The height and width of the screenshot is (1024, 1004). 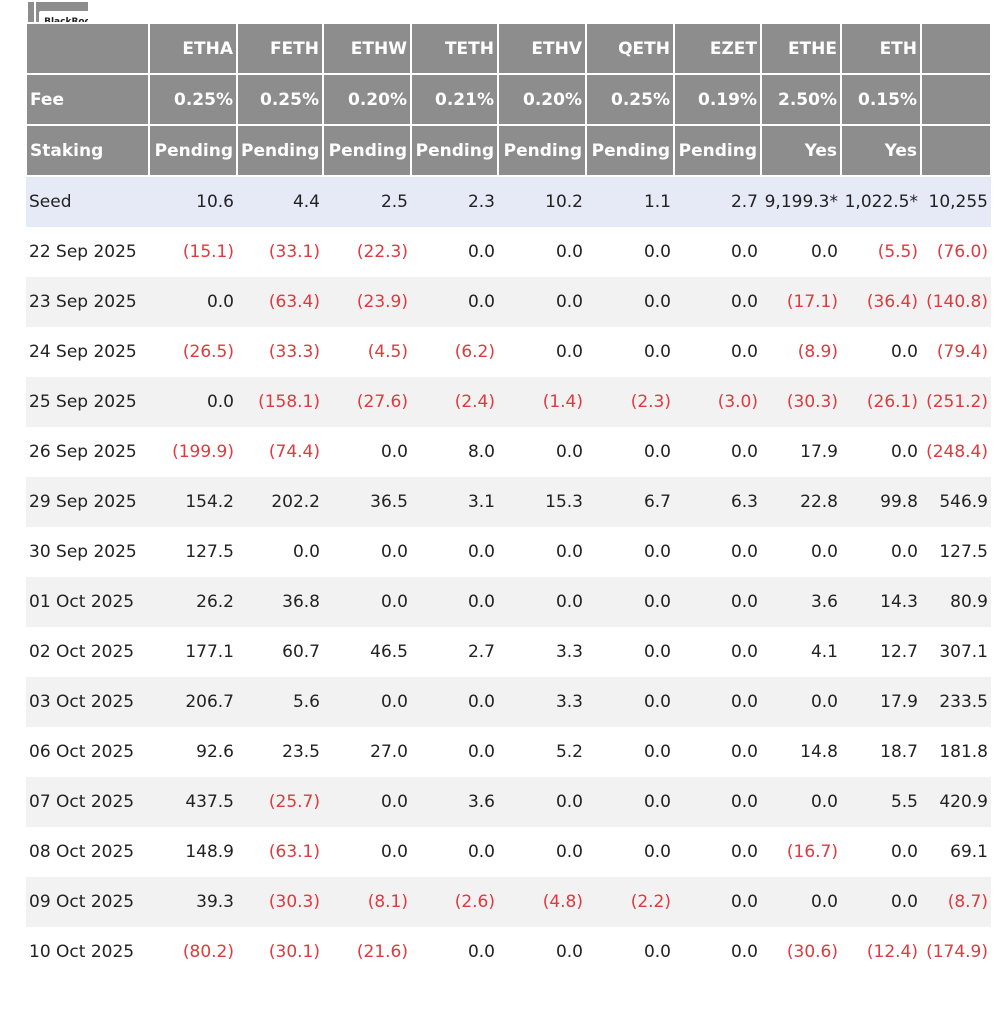 I want to click on staking-value: Yes, so click(x=801, y=150).